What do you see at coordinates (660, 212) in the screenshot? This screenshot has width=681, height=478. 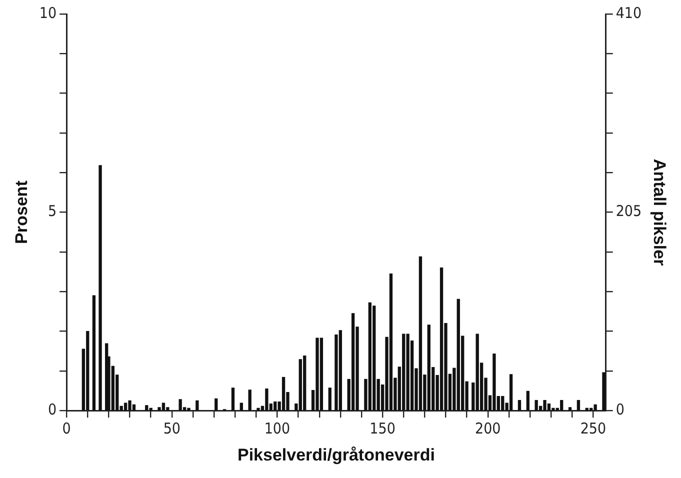 I see `y2-axis-title: Antall piksler` at bounding box center [660, 212].